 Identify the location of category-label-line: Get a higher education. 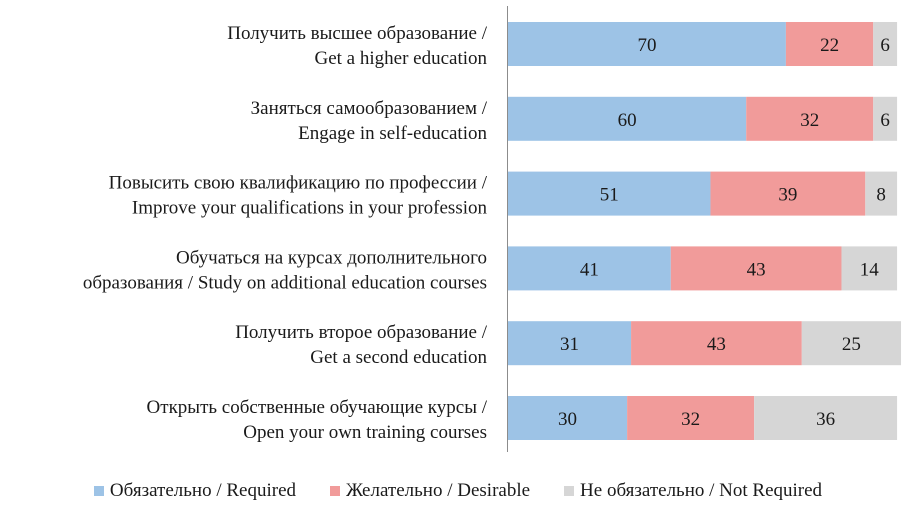
(400, 58).